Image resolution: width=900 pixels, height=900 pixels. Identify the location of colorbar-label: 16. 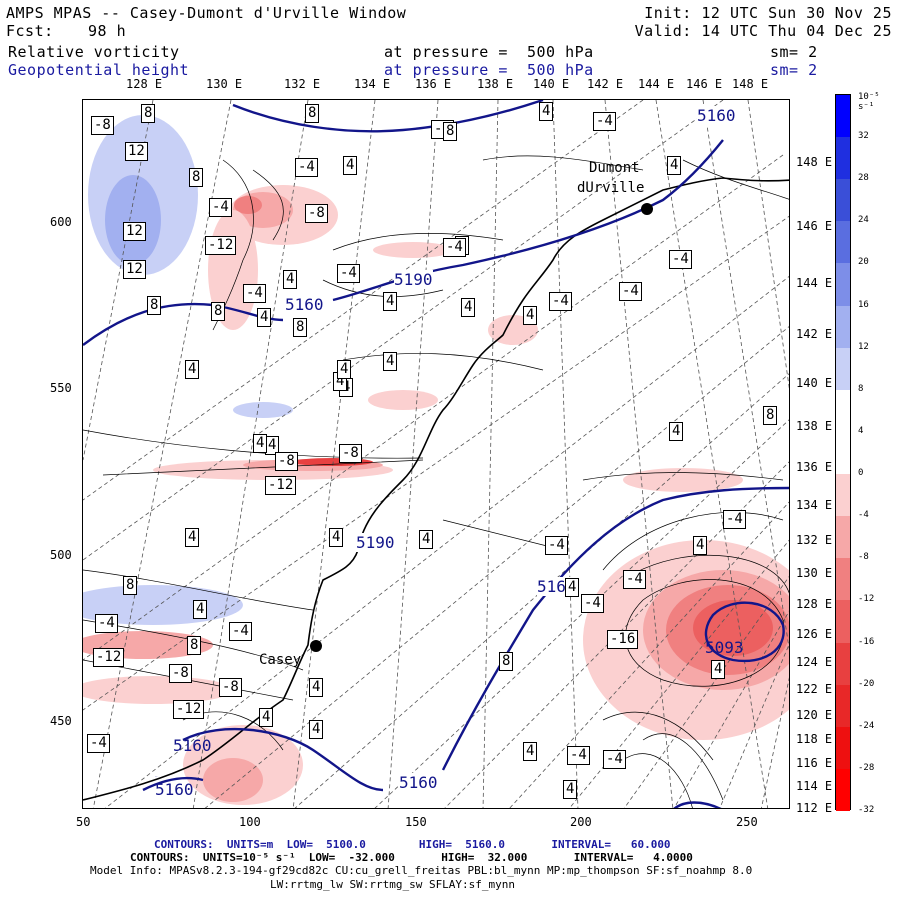
(863, 304).